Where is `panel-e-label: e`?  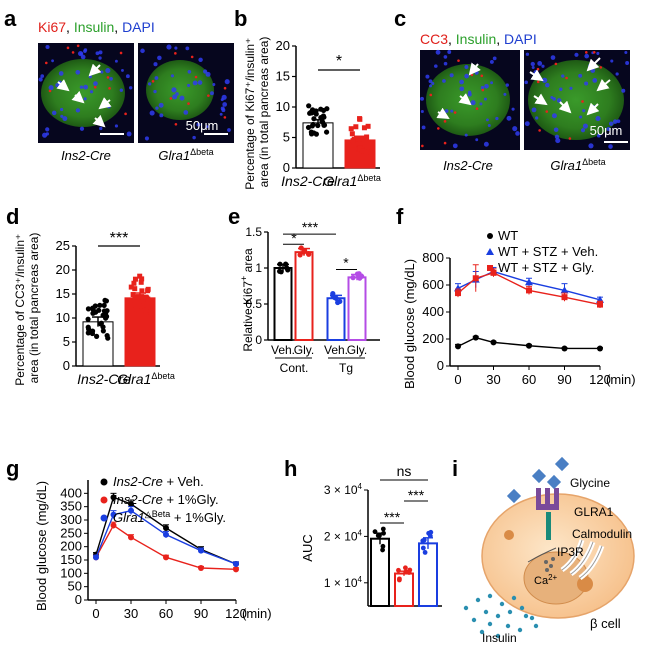 panel-e-label: e is located at coordinates (234, 216).